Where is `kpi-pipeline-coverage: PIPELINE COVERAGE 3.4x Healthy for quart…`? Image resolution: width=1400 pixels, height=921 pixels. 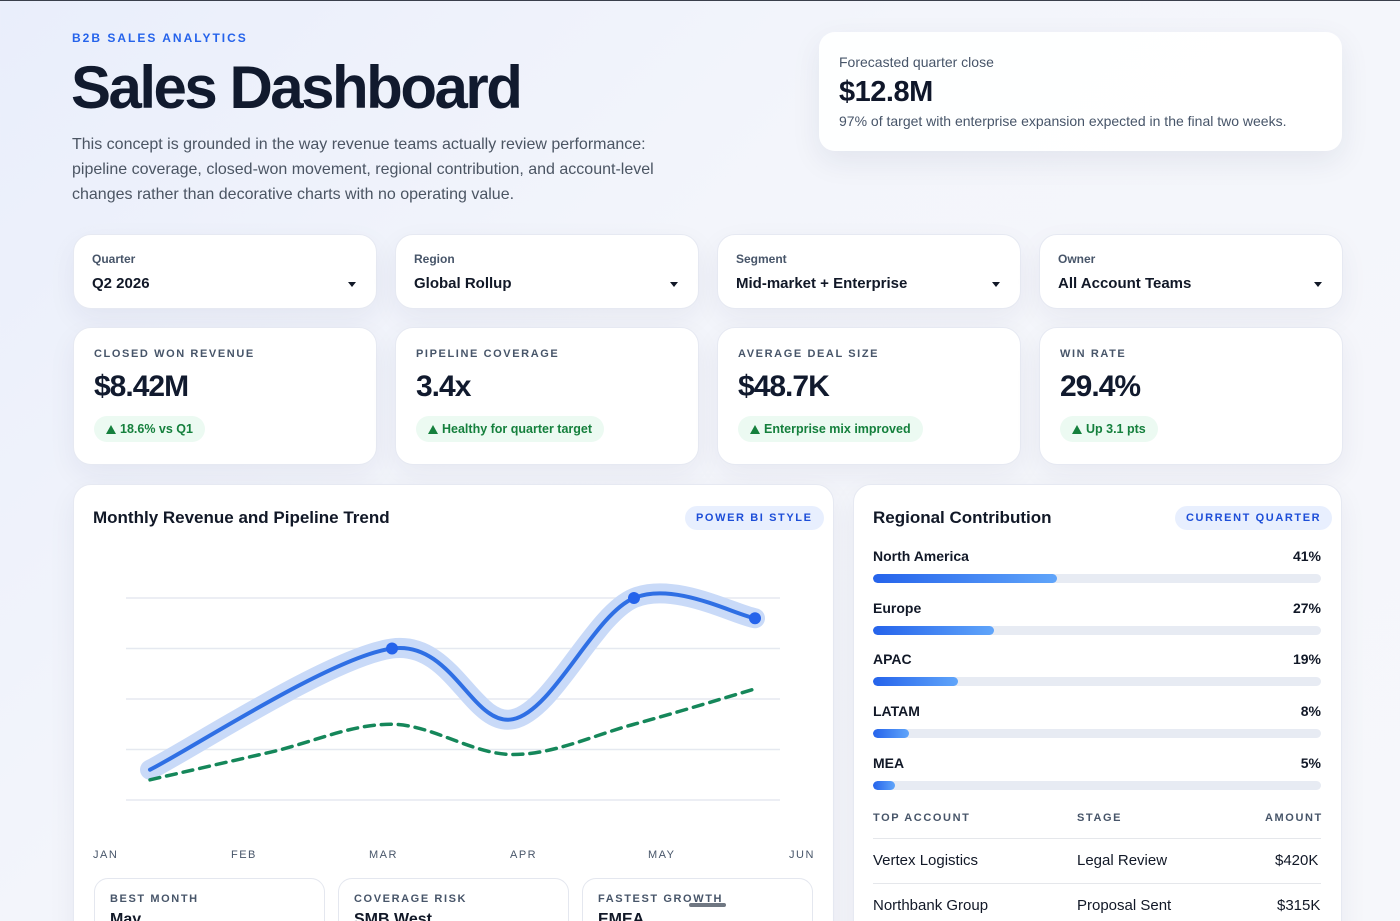
kpi-pipeline-coverage: PIPELINE COVERAGE 3.4x Healthy for quart… is located at coordinates (547, 396).